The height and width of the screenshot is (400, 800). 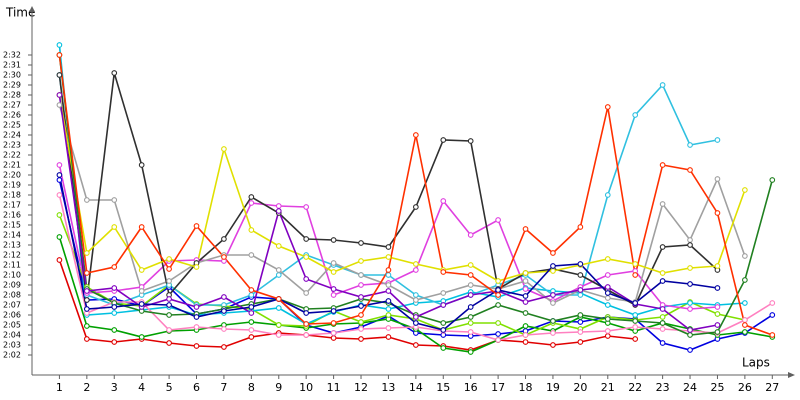 What do you see at coordinates (361, 387) in the screenshot?
I see `x-tick-label: 12` at bounding box center [361, 387].